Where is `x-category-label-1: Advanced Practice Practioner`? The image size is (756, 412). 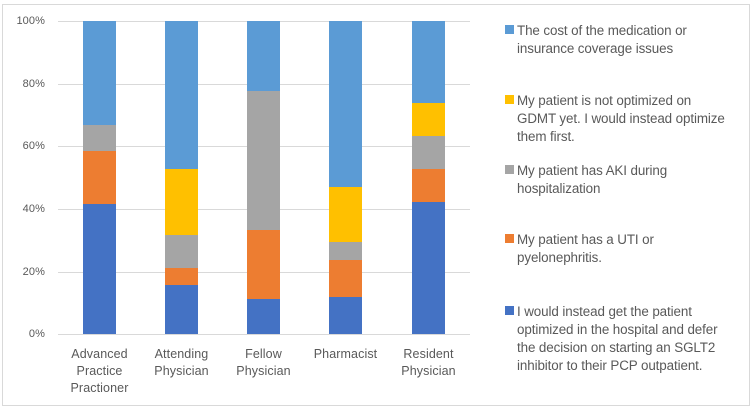
x-category-label-1: Advanced Practice Practioner is located at coordinates (100, 371).